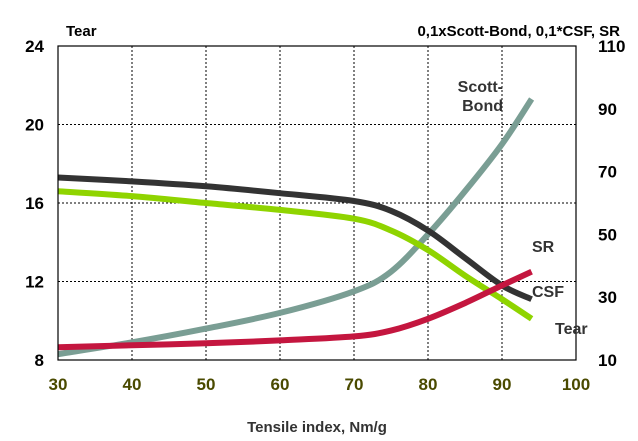  What do you see at coordinates (543, 247) in the screenshot?
I see `series-label-sr: SR` at bounding box center [543, 247].